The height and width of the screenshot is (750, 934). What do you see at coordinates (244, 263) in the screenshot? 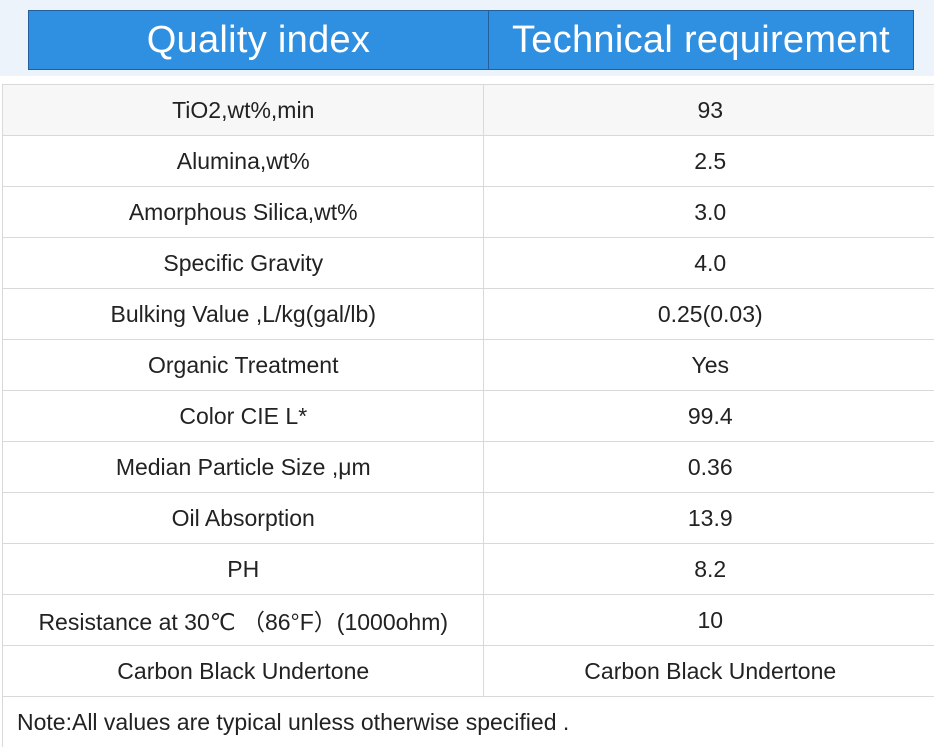
I see `quality-index-cell: Specific Gravity` at bounding box center [244, 263].